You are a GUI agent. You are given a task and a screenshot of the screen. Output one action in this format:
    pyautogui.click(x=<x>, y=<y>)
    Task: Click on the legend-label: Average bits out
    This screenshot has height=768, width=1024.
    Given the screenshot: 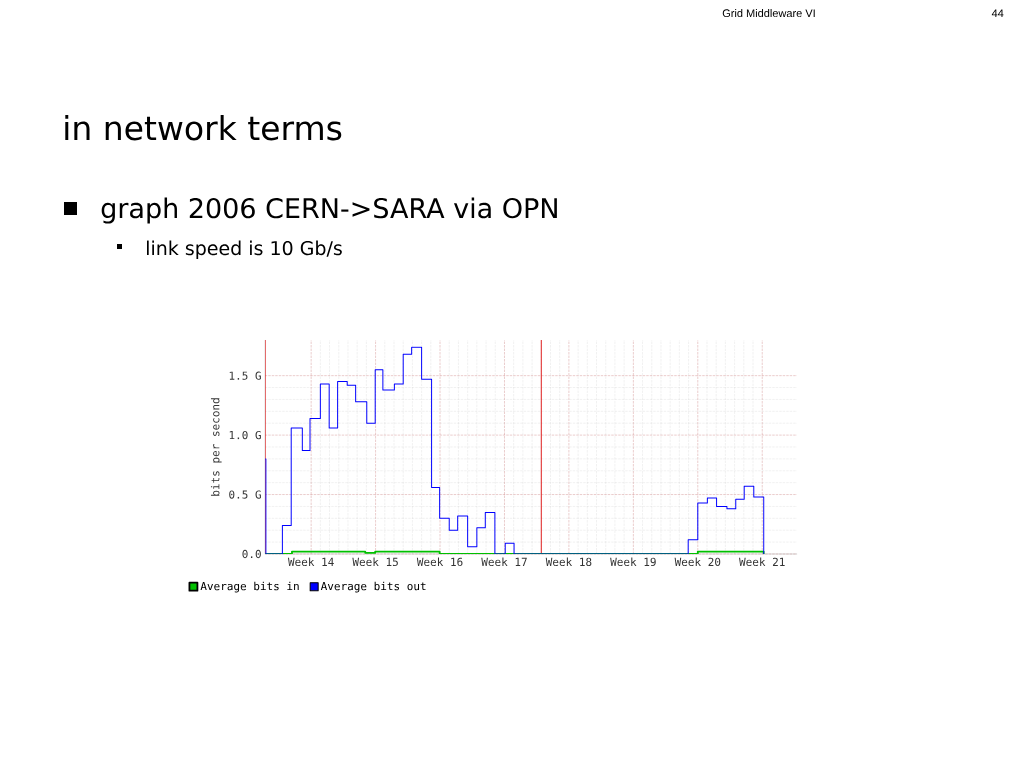 What is the action you would take?
    pyautogui.click(x=373, y=587)
    